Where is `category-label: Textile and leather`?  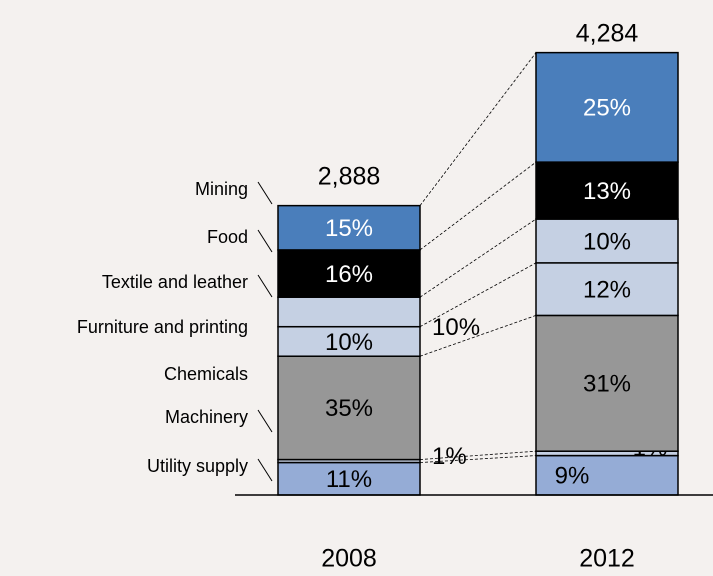
category-label: Textile and leather is located at coordinates (175, 282).